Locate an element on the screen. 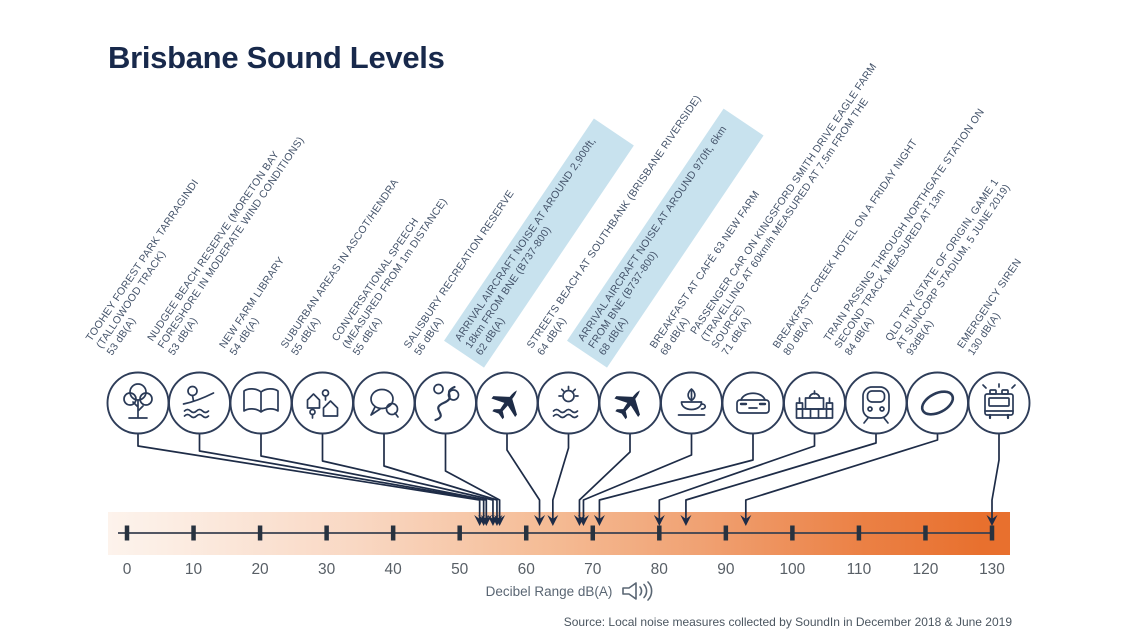 The width and height of the screenshot is (1140, 640). axis-tick-label: 50 is located at coordinates (460, 569).